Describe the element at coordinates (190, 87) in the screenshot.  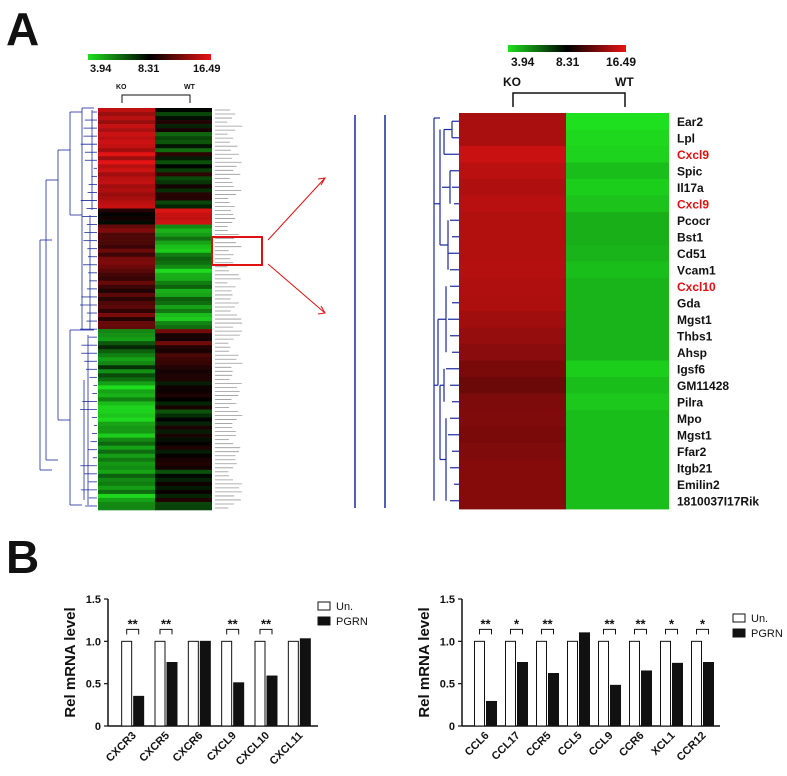
I see `left-col-wt: WT` at that location.